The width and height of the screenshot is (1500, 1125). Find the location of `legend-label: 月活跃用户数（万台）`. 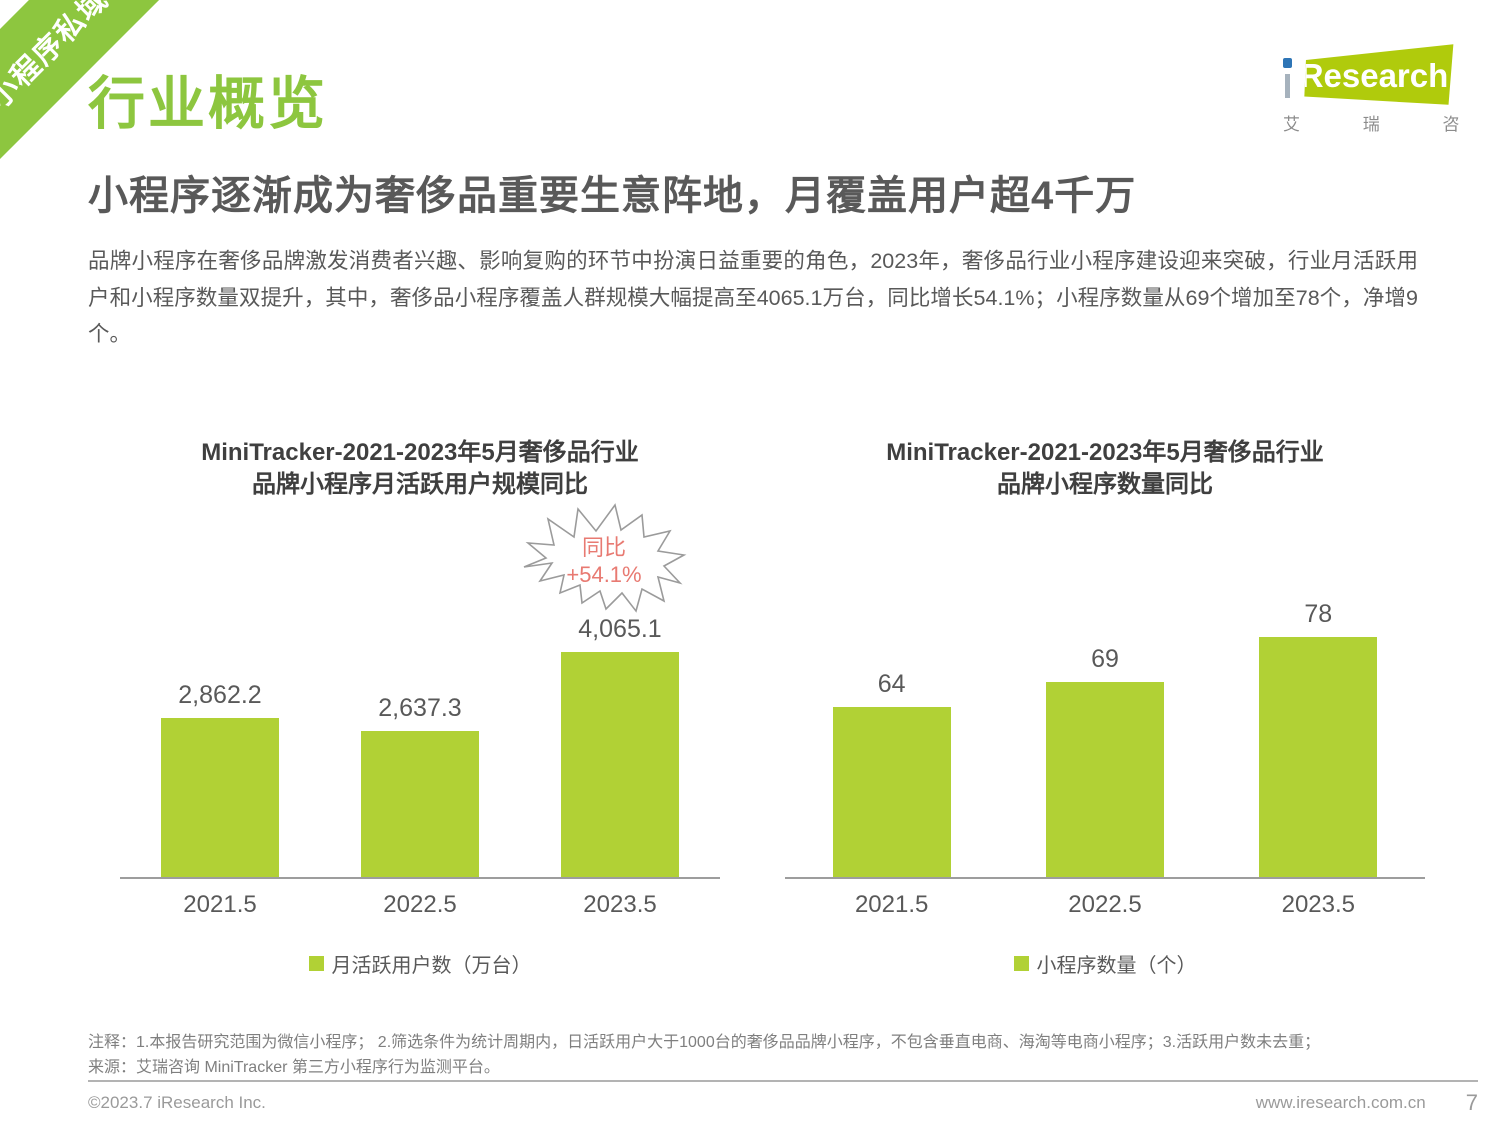

legend-label: 月活跃用户数（万台） is located at coordinates (431, 966).